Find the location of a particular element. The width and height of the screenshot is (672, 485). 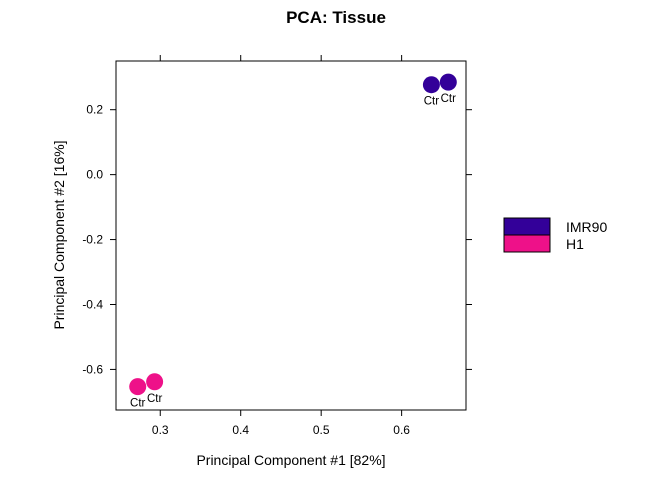

series-h1: Ctr Ctr is located at coordinates (146, 391).